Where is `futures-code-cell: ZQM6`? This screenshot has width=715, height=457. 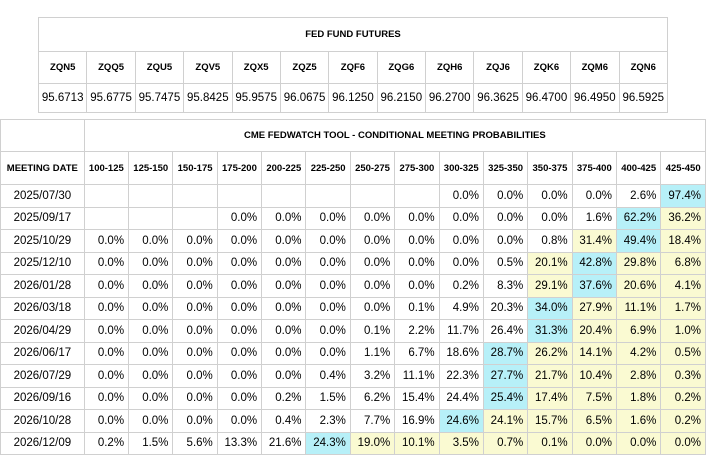 futures-code-cell: ZQM6 is located at coordinates (595, 67).